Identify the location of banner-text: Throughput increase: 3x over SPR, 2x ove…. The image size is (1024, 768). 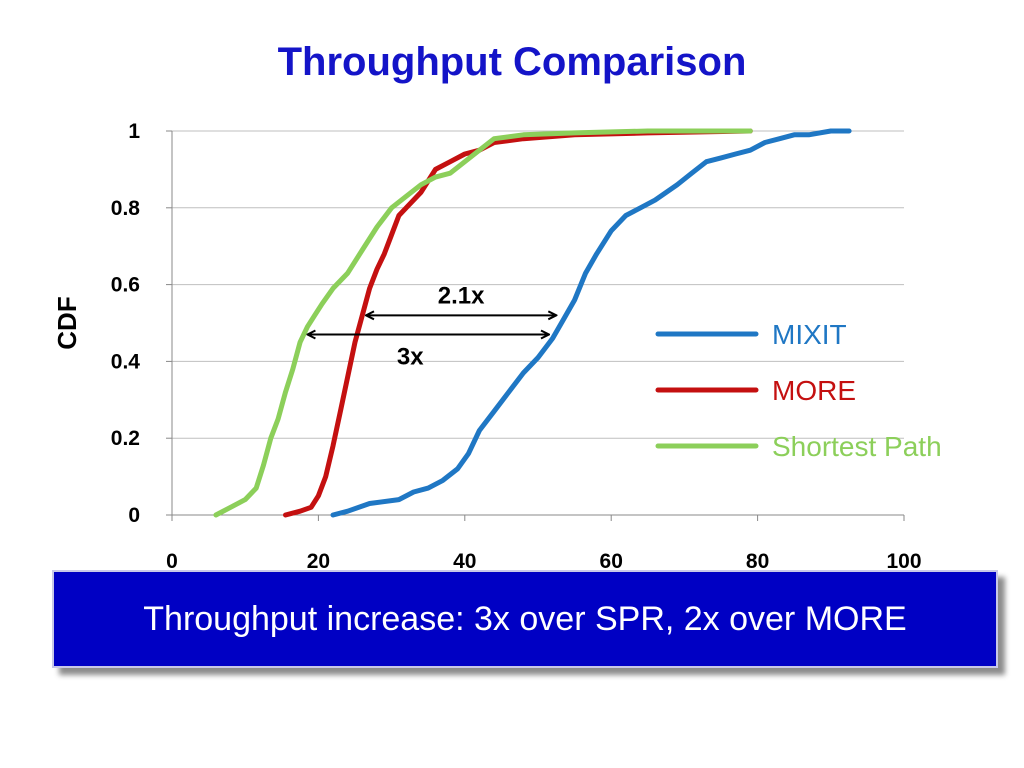
(525, 618).